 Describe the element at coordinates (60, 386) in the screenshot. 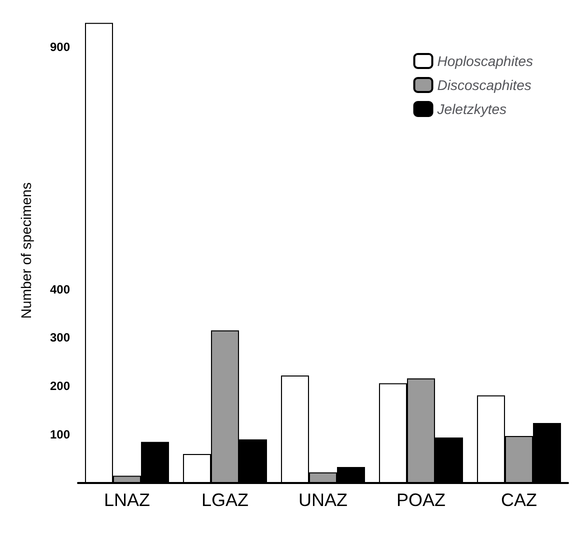

I see `y-tick-label: 200` at that location.